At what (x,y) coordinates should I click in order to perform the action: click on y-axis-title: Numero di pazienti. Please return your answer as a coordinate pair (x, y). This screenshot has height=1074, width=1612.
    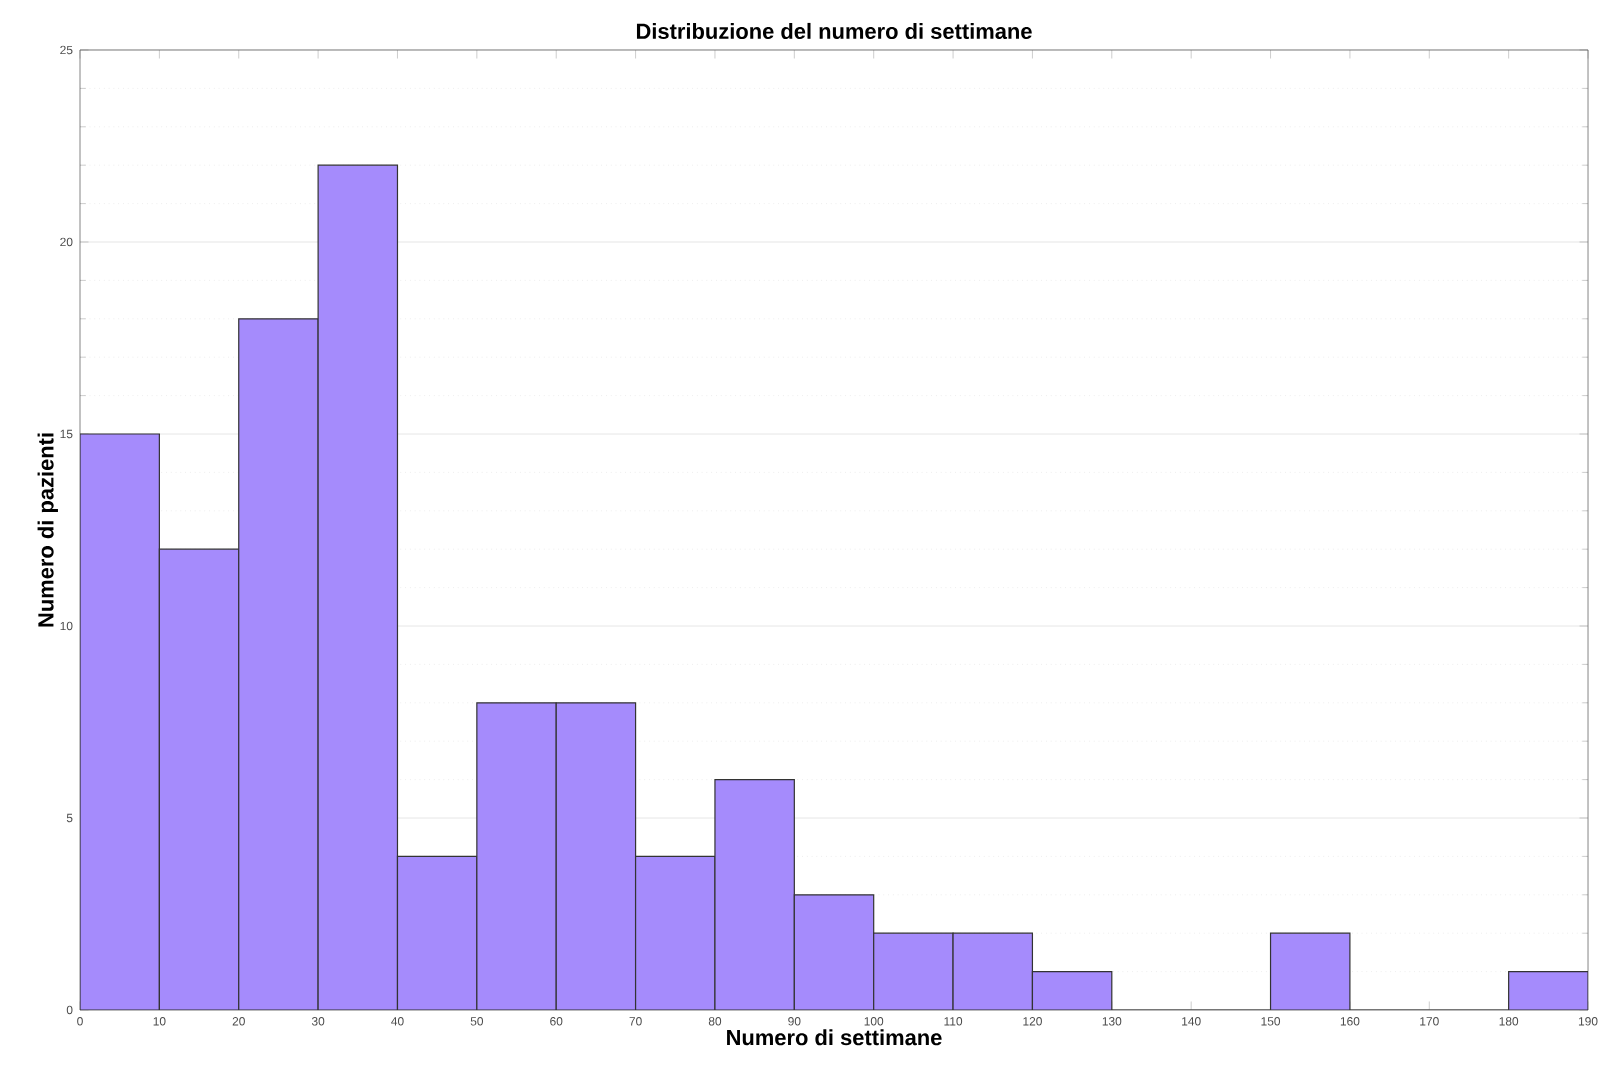
    Looking at the image, I should click on (47, 530).